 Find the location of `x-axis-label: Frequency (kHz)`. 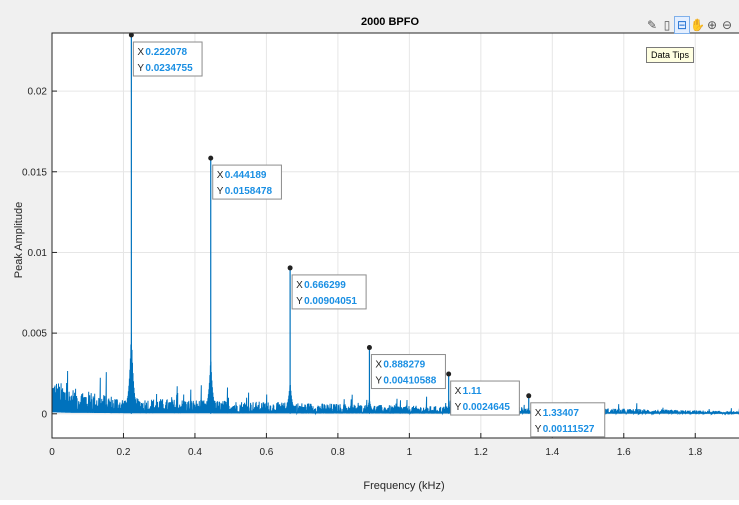

x-axis-label: Frequency (kHz) is located at coordinates (403, 486).